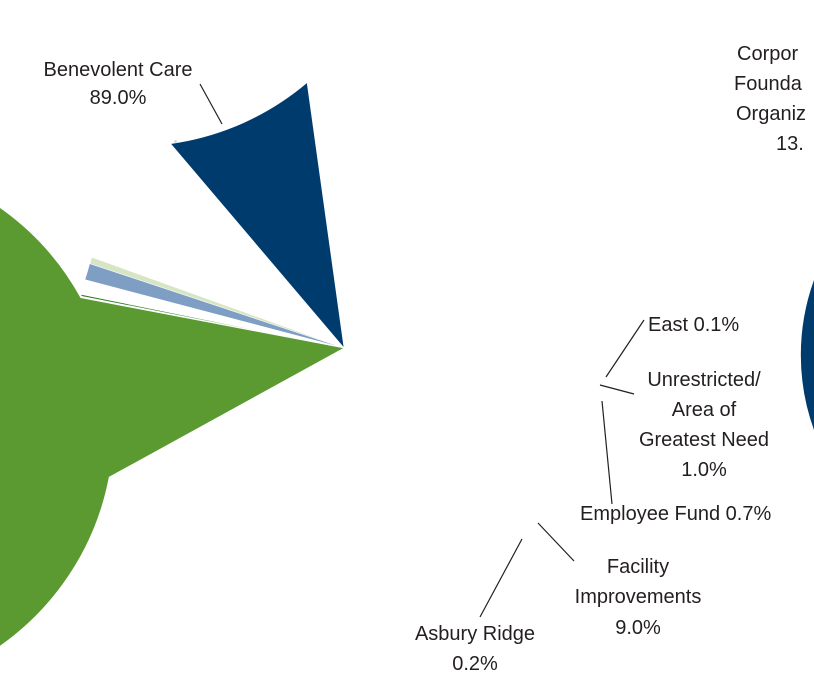 The width and height of the screenshot is (814, 676). I want to click on pie-slice-east, so click(212, 321).